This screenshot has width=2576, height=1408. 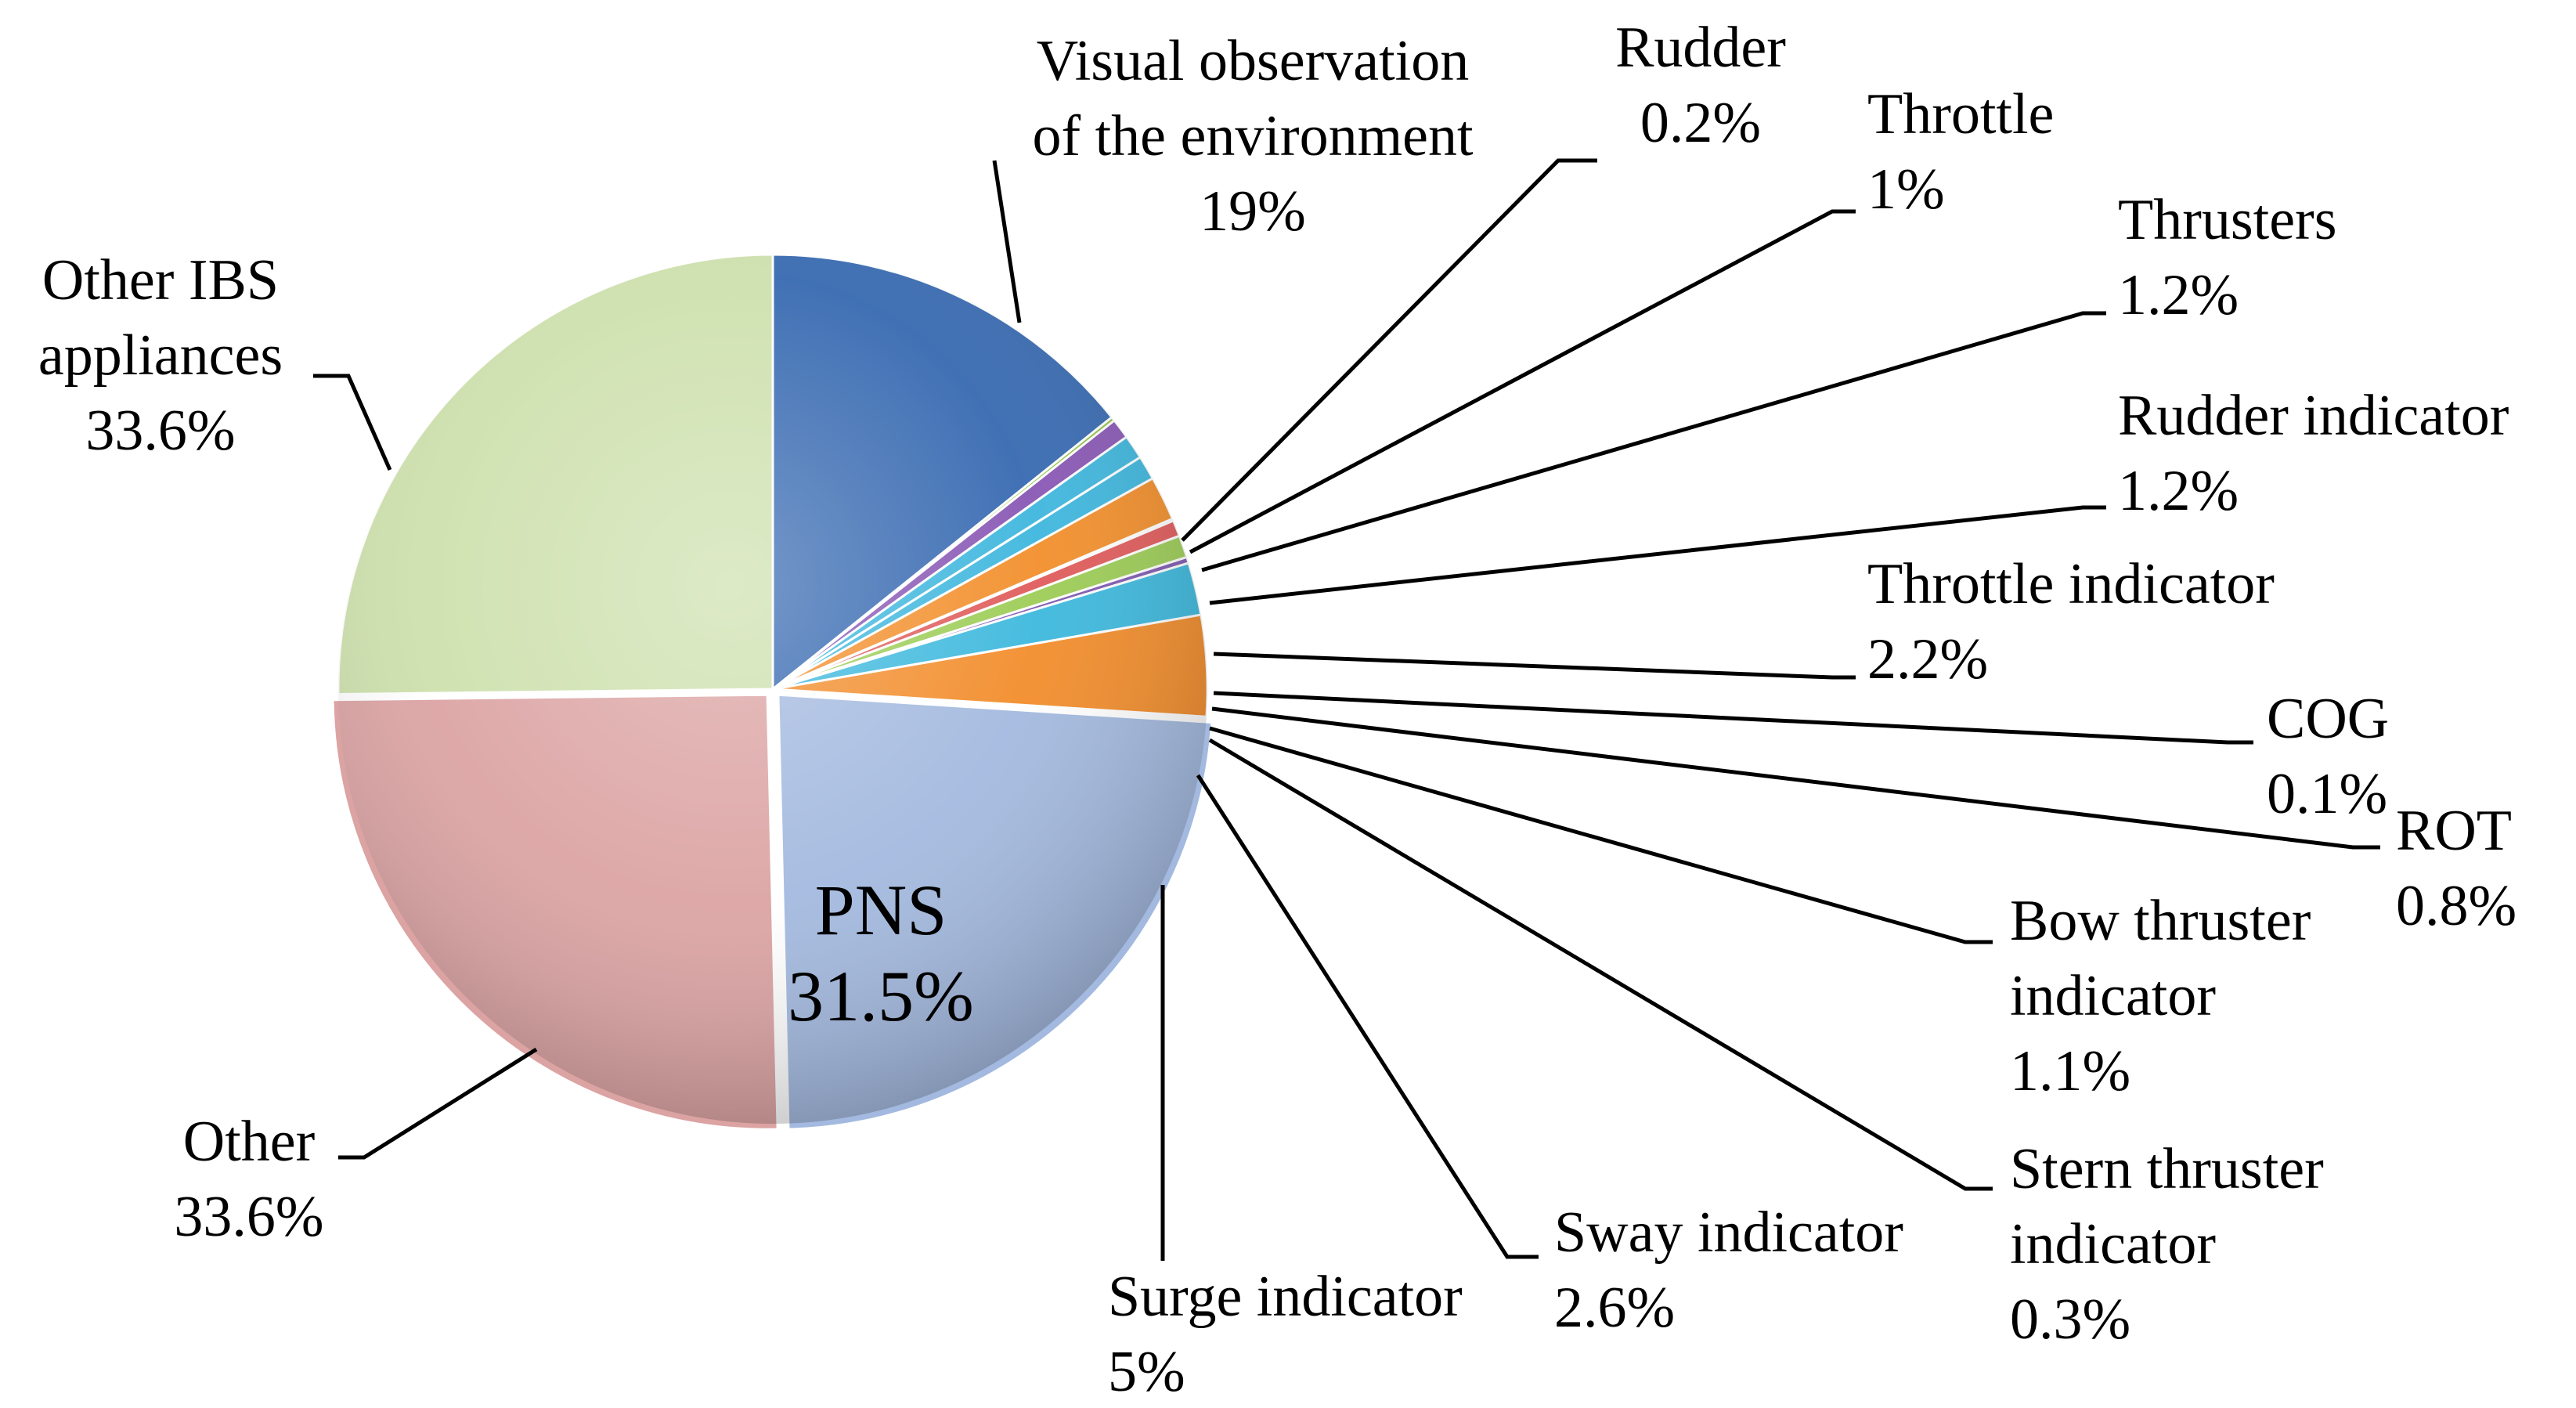 I want to click on label-surge-indicator: Surge indicator 5%, so click(x=1285, y=1335).